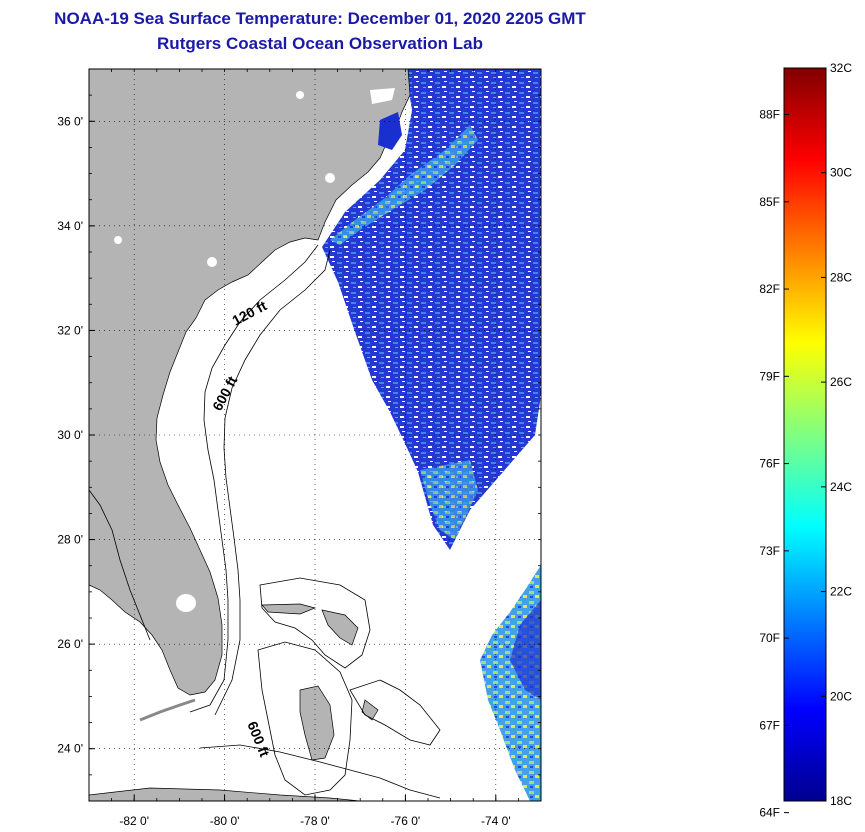 The image size is (865, 832). Describe the element at coordinates (404, 185) in the screenshot. I see `sst-warm-band` at that location.